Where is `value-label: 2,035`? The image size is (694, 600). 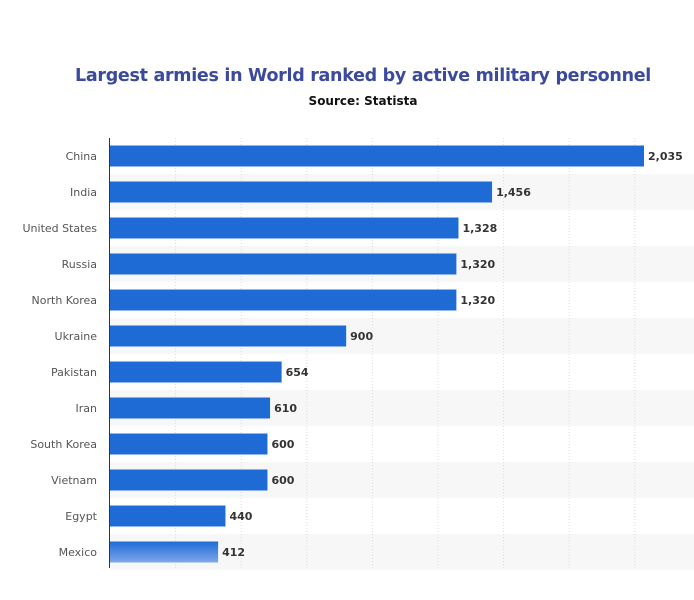
value-label: 2,035 is located at coordinates (665, 156).